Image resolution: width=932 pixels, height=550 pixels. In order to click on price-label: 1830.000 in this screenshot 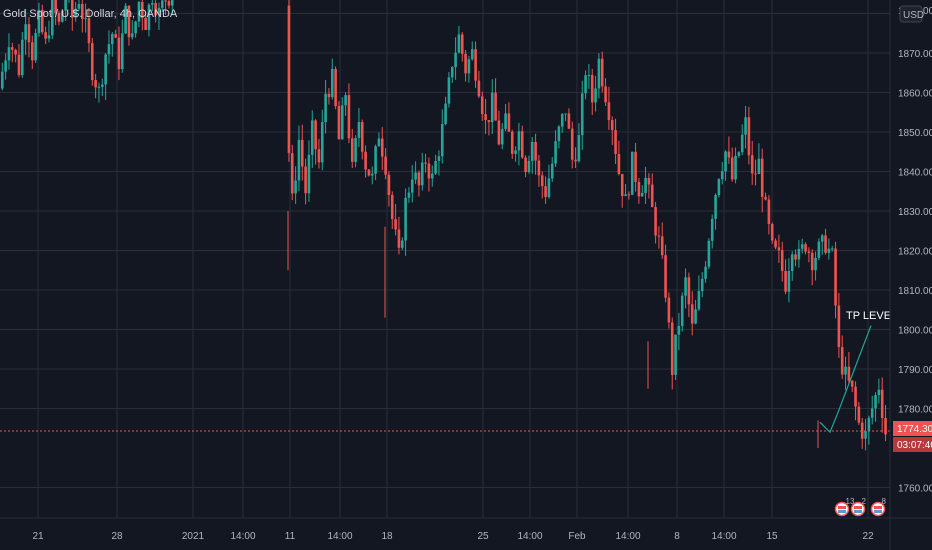, I will do `click(915, 212)`.